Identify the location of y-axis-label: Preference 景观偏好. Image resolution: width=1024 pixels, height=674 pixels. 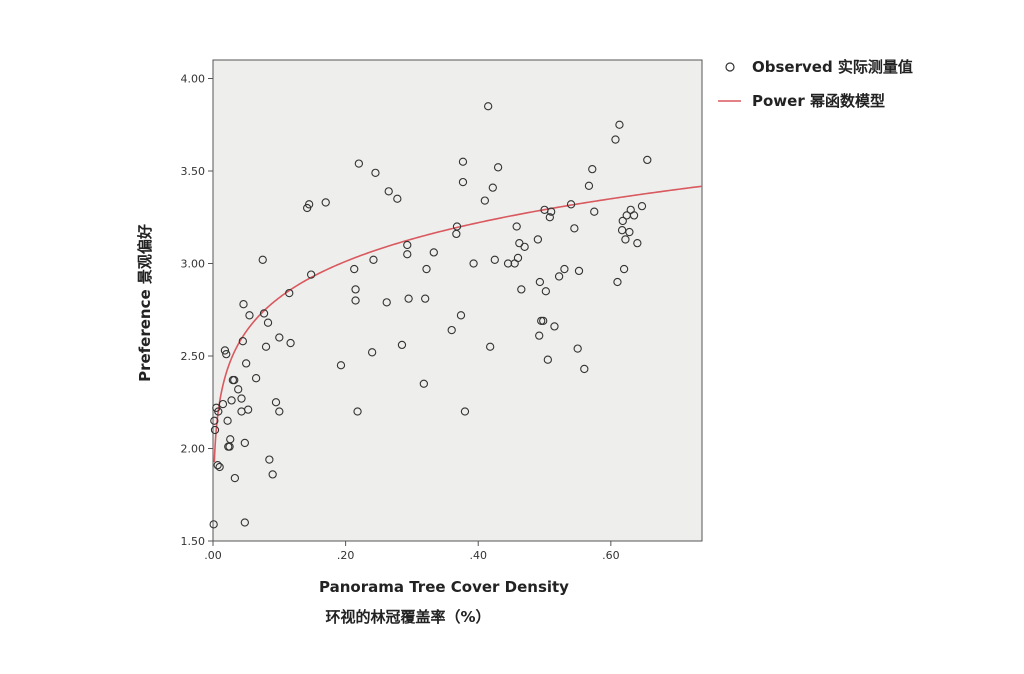
(145, 303).